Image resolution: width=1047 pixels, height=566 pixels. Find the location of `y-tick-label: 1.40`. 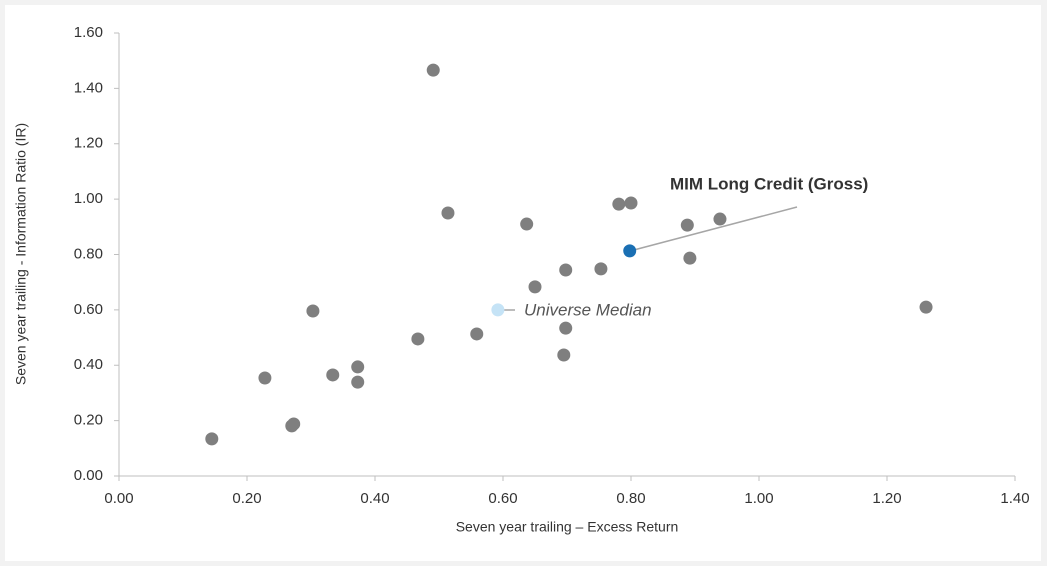

y-tick-label: 1.40 is located at coordinates (88, 87).